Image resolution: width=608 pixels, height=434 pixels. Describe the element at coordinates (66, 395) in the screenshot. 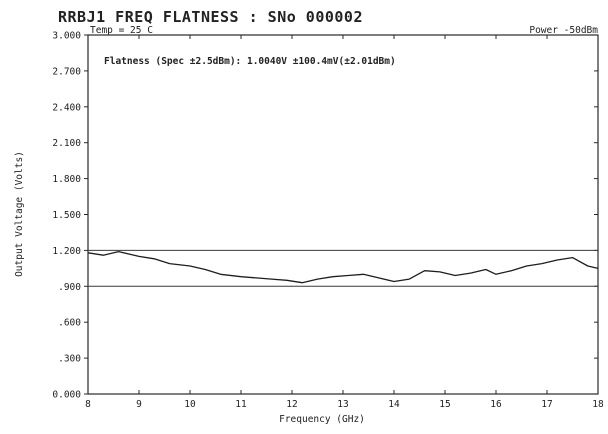

I see `y-tick-label: 0.000` at that location.